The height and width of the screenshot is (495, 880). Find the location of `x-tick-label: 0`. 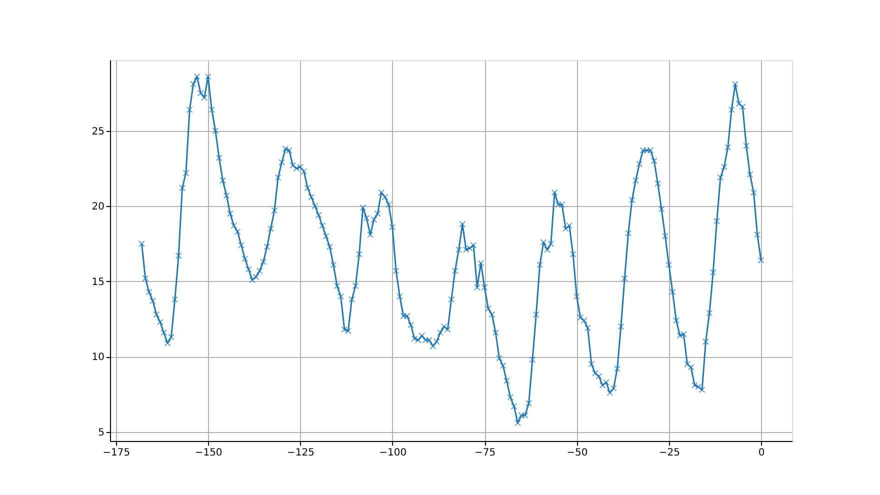

x-tick-label: 0 is located at coordinates (761, 453).